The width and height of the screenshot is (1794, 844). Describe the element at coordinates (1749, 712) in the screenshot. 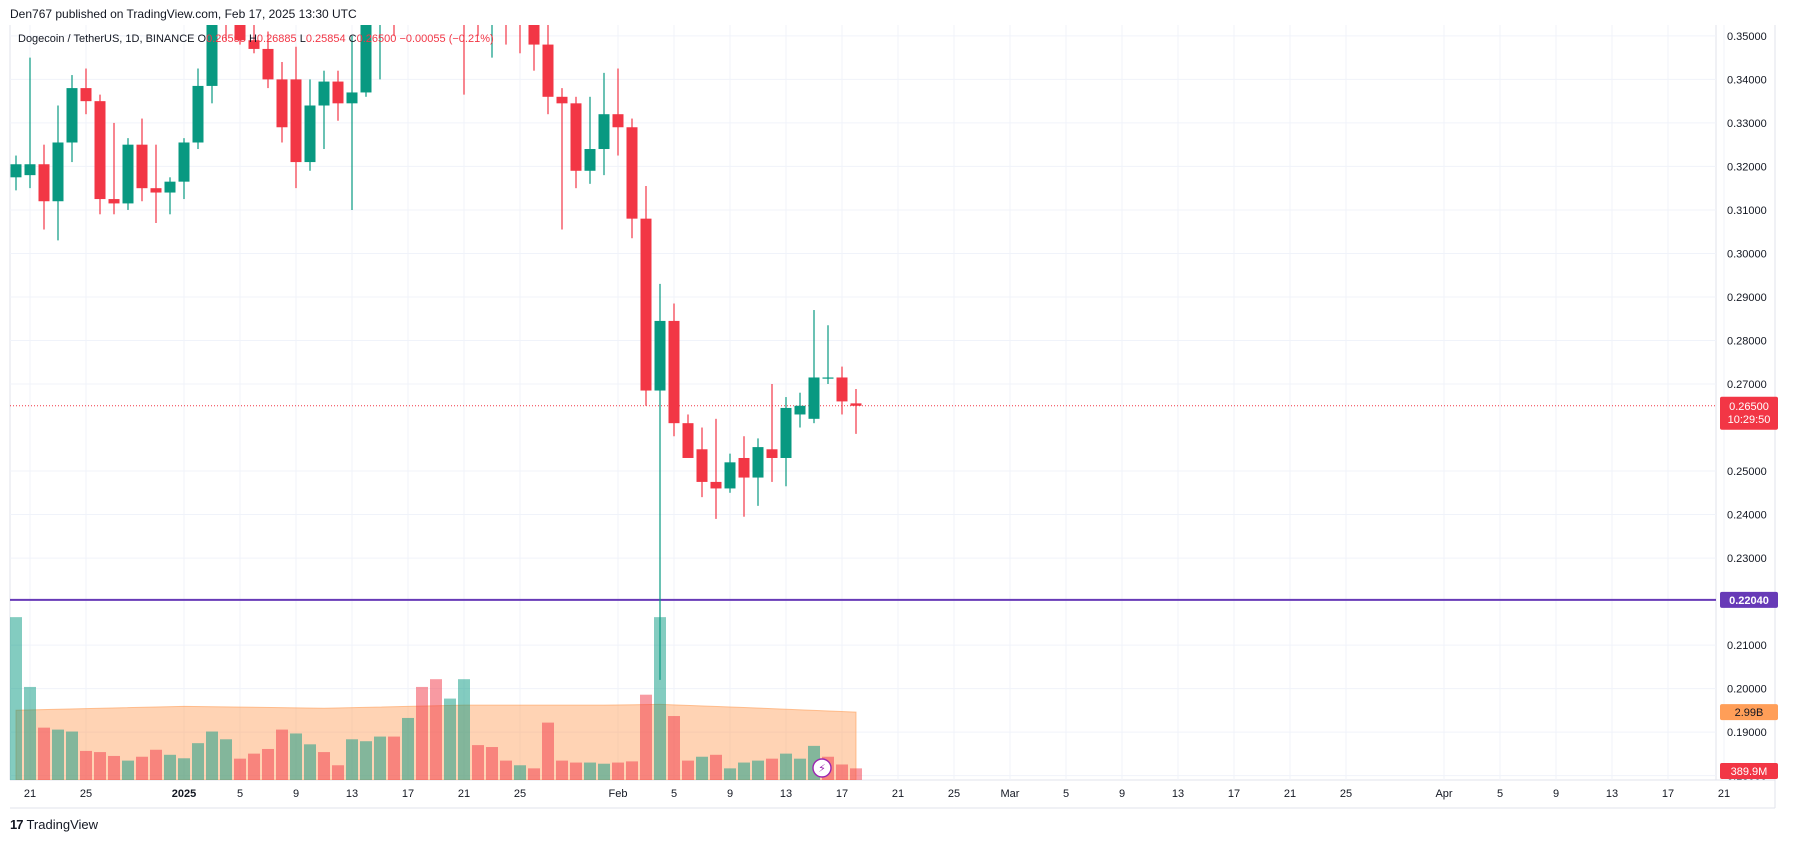

I see `volume-ma-tag: 2.99B` at that location.